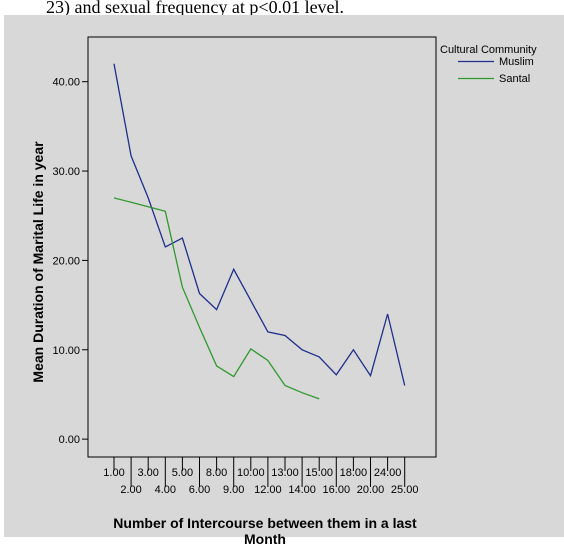  Describe the element at coordinates (302, 490) in the screenshot. I see `x-tick-label: 14.00` at that location.